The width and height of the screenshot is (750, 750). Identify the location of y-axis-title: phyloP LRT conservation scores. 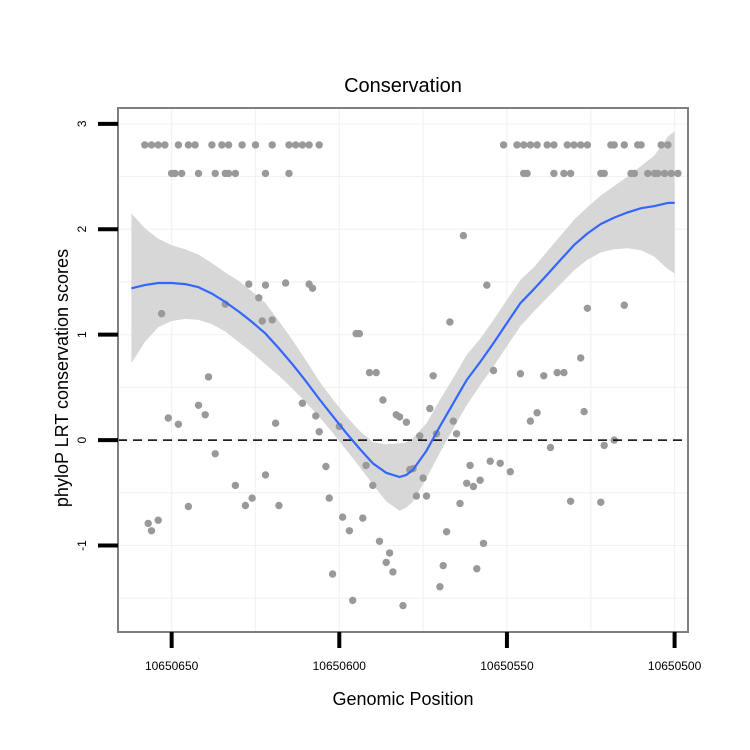
(62, 378).